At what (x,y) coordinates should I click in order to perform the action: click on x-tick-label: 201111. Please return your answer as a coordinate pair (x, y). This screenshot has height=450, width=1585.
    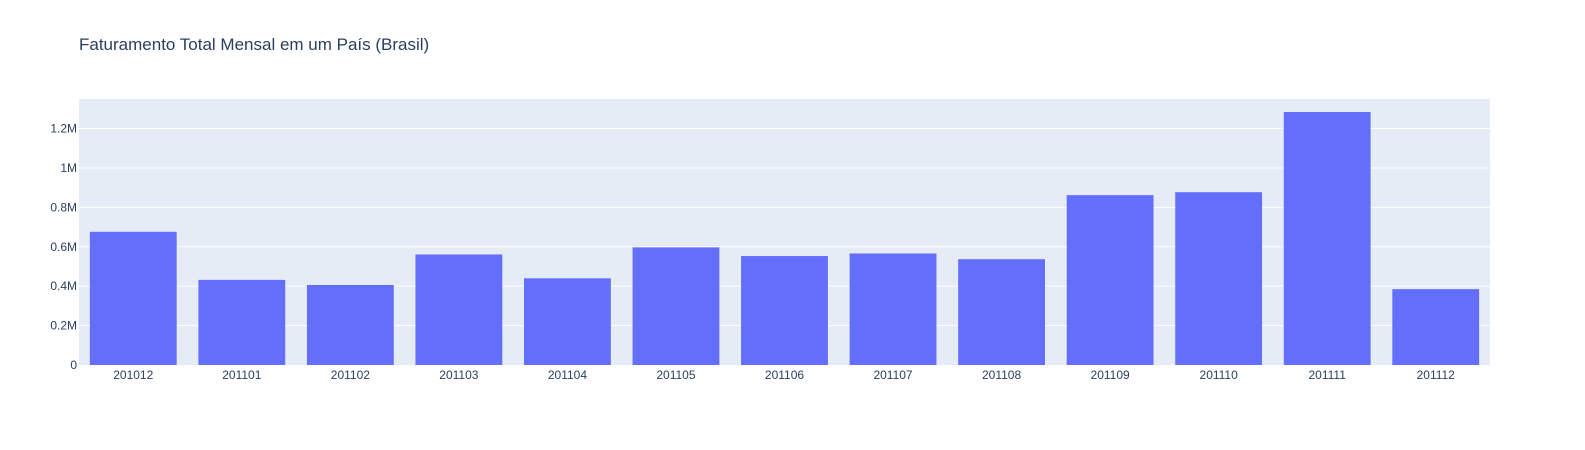
    Looking at the image, I should click on (1328, 375).